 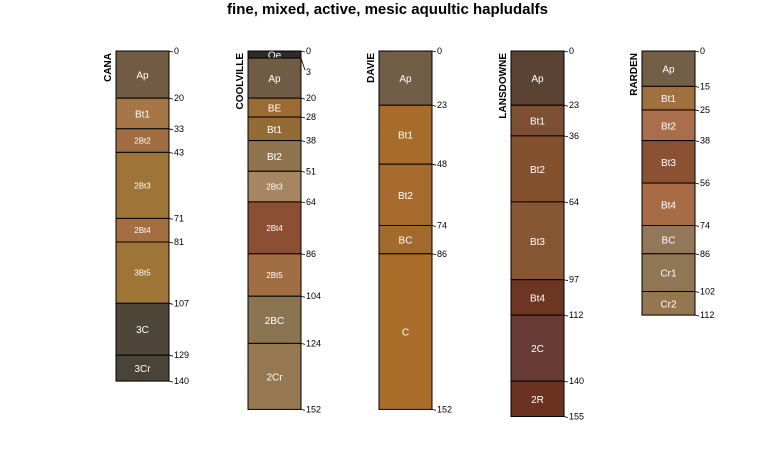 I want to click on depth-label: 81, so click(x=179, y=242).